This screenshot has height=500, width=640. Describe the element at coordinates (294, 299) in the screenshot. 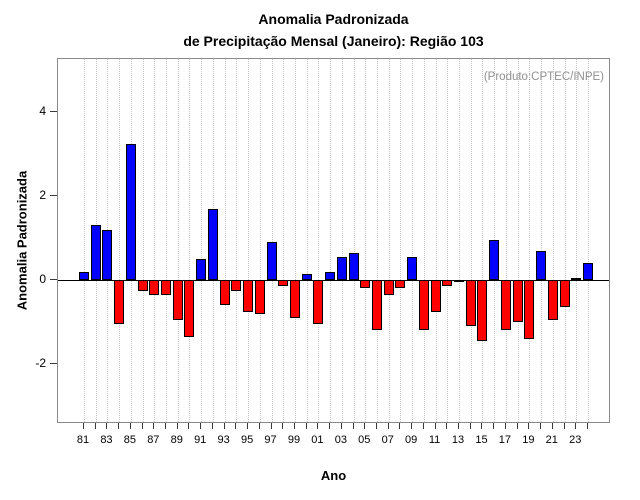

I see `bar-1999` at that location.